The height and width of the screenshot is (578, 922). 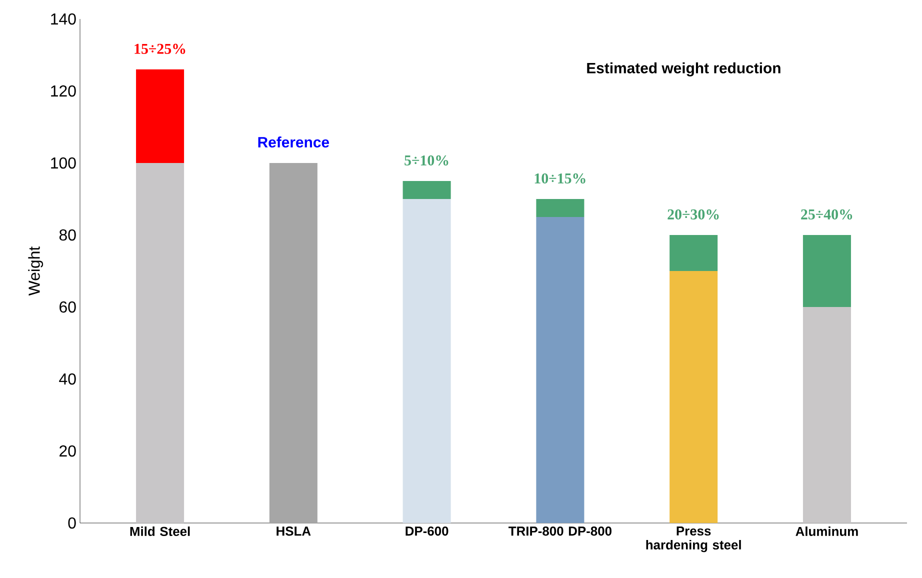 What do you see at coordinates (63, 163) in the screenshot?
I see `y-tick-label: 100` at bounding box center [63, 163].